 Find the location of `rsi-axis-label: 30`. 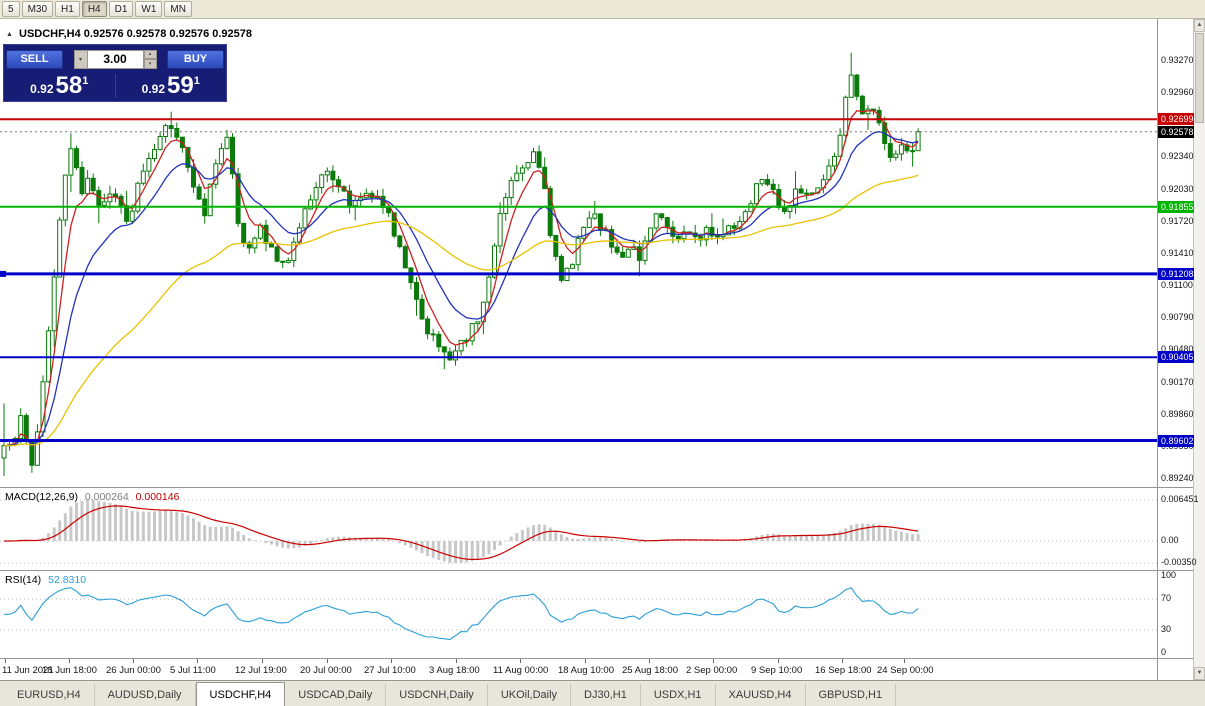

rsi-axis-label: 30 is located at coordinates (1166, 629).